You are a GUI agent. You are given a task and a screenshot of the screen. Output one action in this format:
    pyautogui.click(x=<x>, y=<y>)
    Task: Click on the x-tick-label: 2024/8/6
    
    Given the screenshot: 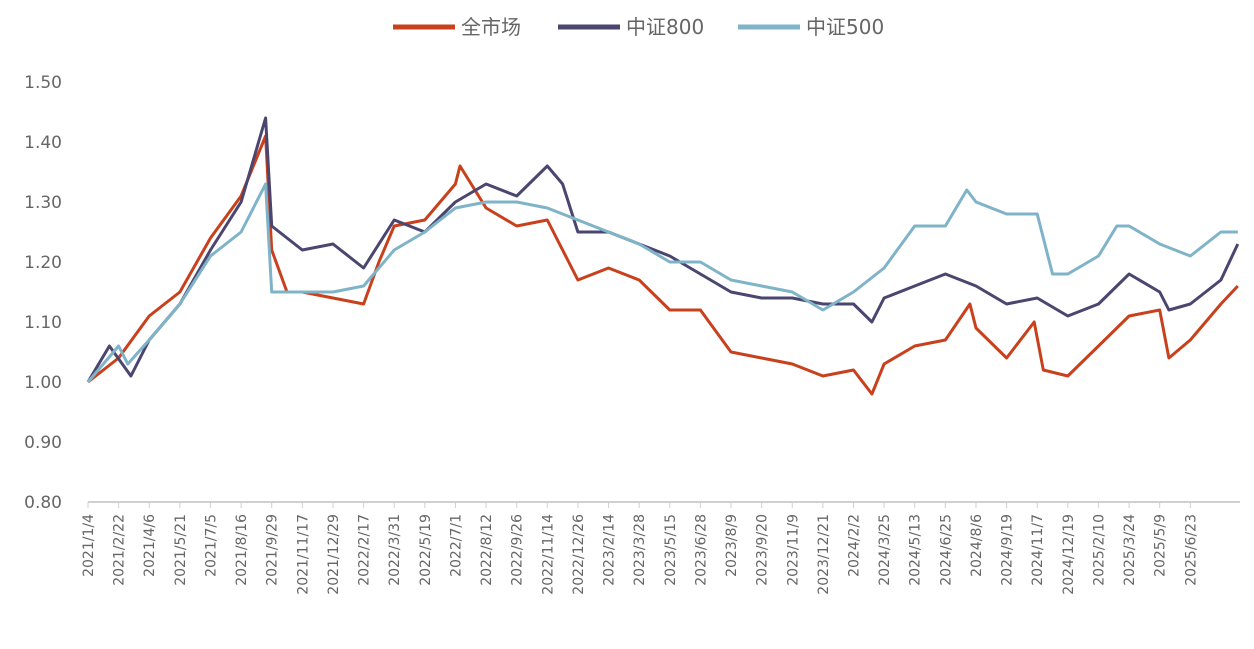 What is the action you would take?
    pyautogui.click(x=977, y=545)
    